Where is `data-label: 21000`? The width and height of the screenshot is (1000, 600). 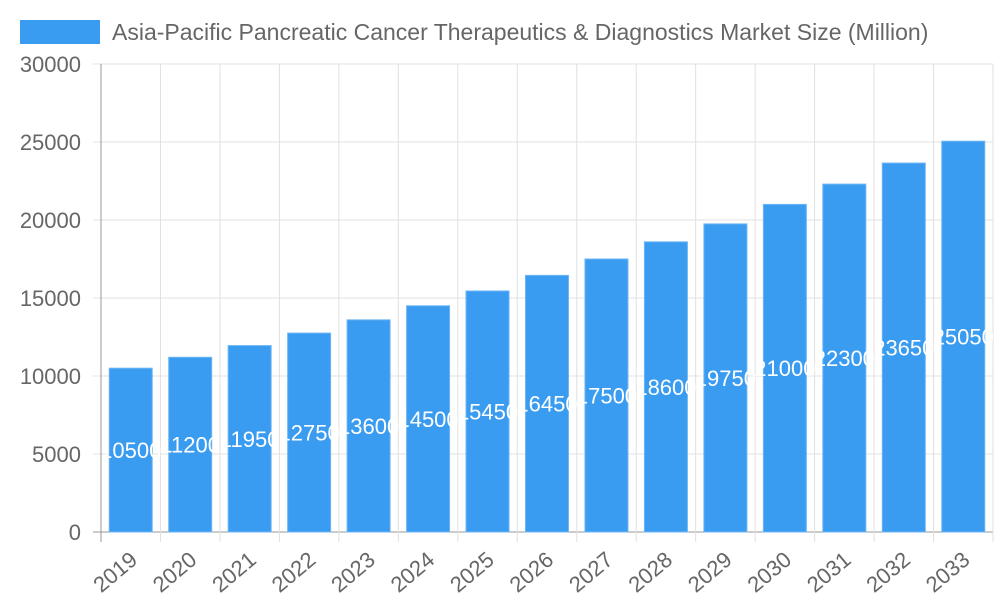
data-label: 21000 is located at coordinates (784, 368).